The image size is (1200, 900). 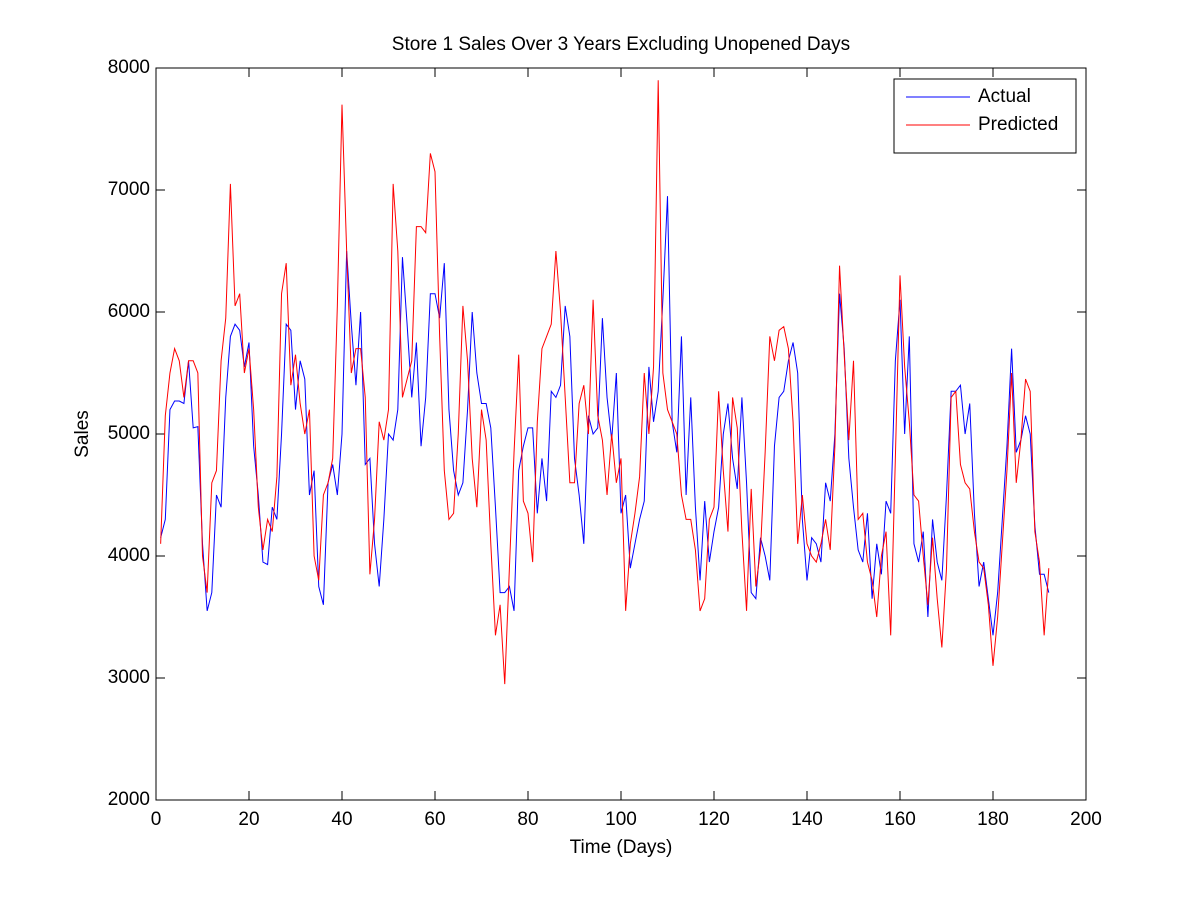 What do you see at coordinates (1004, 96) in the screenshot?
I see `legend-label: Actual` at bounding box center [1004, 96].